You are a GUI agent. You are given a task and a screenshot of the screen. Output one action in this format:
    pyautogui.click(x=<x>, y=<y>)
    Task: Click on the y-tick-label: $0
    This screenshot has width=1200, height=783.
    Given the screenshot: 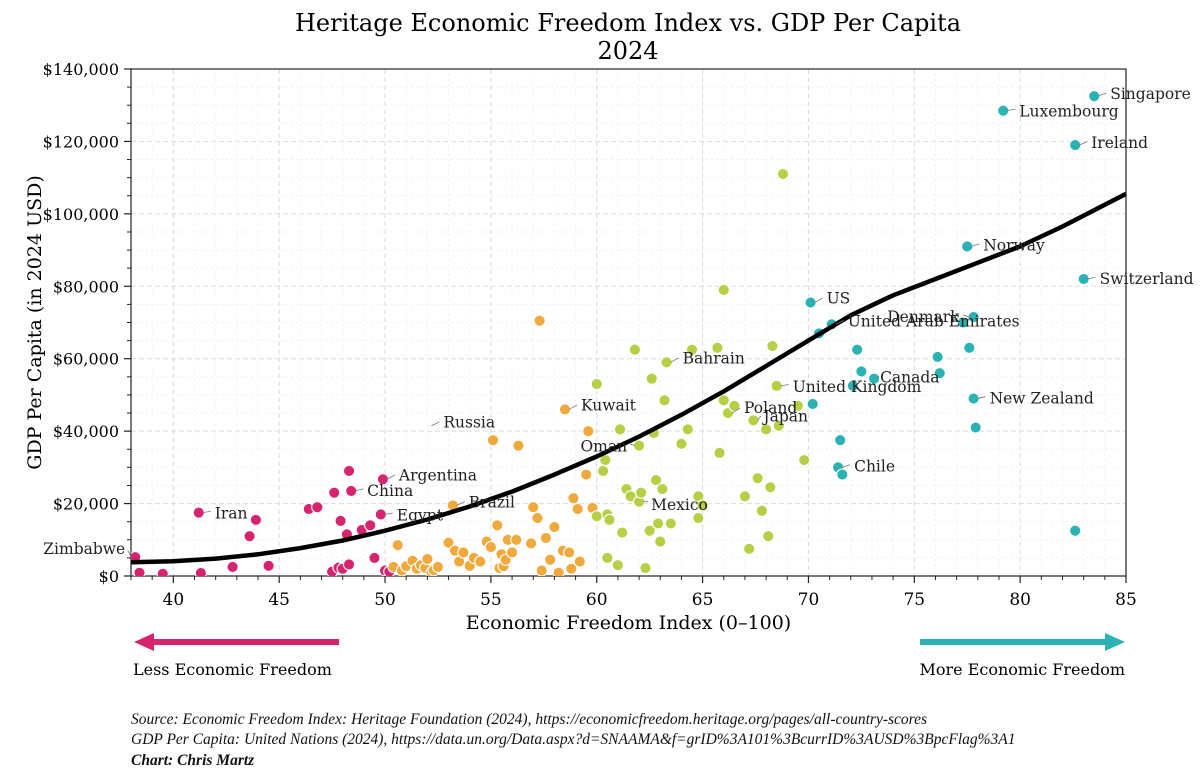 What is the action you would take?
    pyautogui.click(x=109, y=576)
    